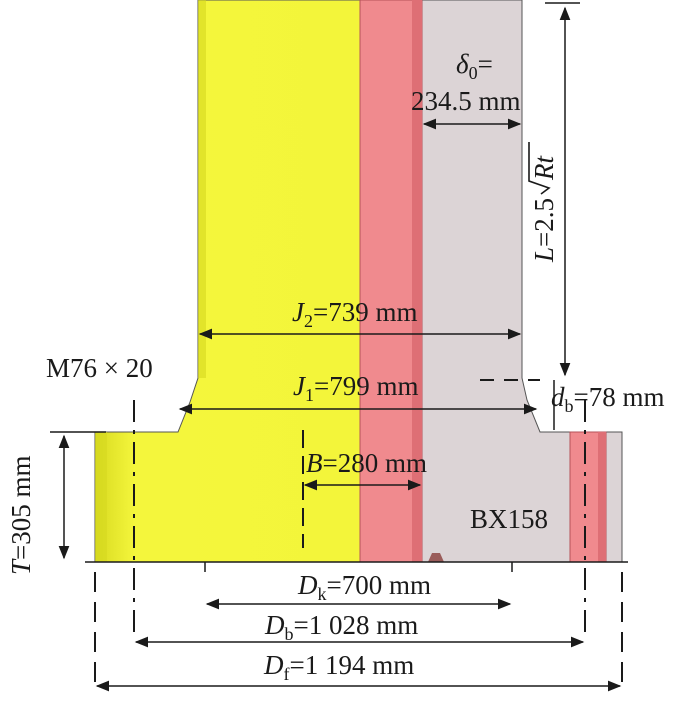 The width and height of the screenshot is (700, 706). What do you see at coordinates (436, 557) in the screenshot?
I see `gasket-groove` at bounding box center [436, 557].